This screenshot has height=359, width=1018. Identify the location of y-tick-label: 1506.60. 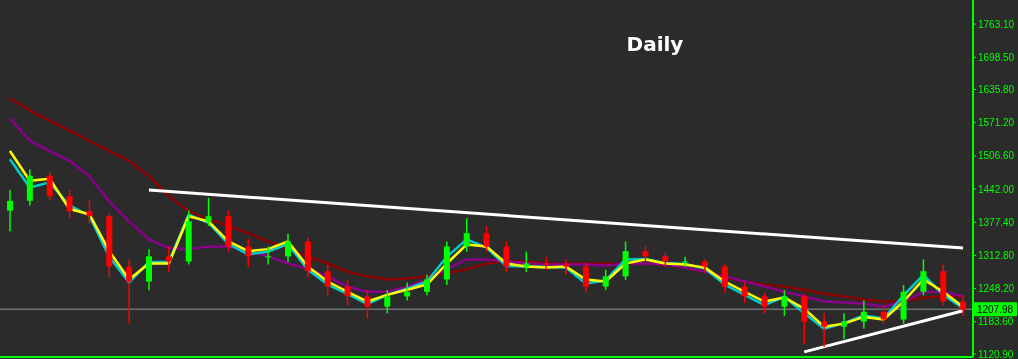
(996, 156).